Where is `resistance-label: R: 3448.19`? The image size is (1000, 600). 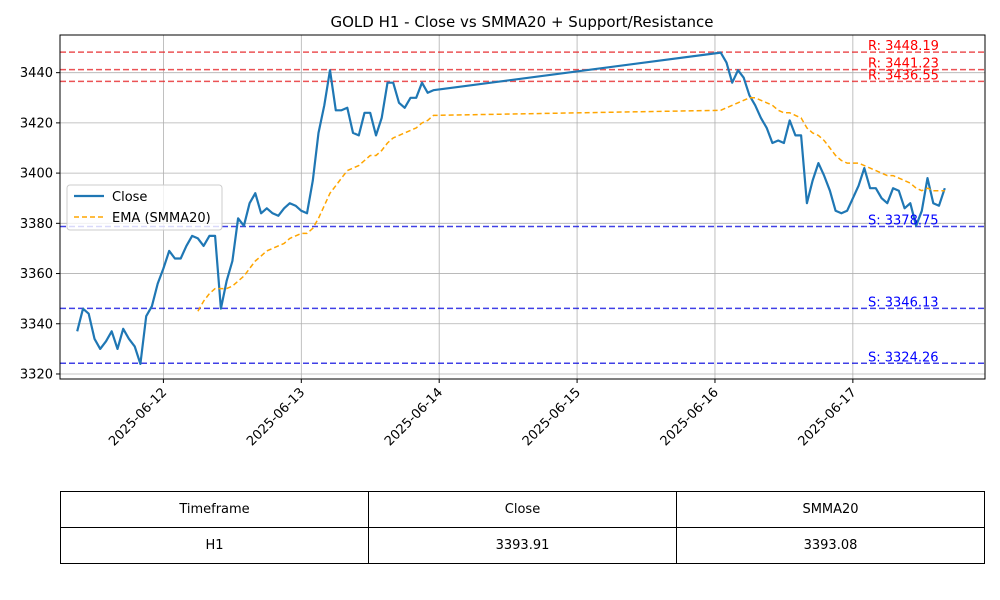 resistance-label: R: 3448.19 is located at coordinates (903, 46).